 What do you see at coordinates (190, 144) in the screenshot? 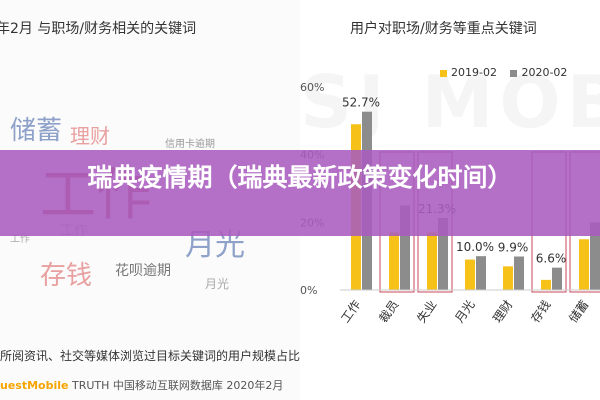
I see `cloud-word: 信用卡逾期` at bounding box center [190, 144].